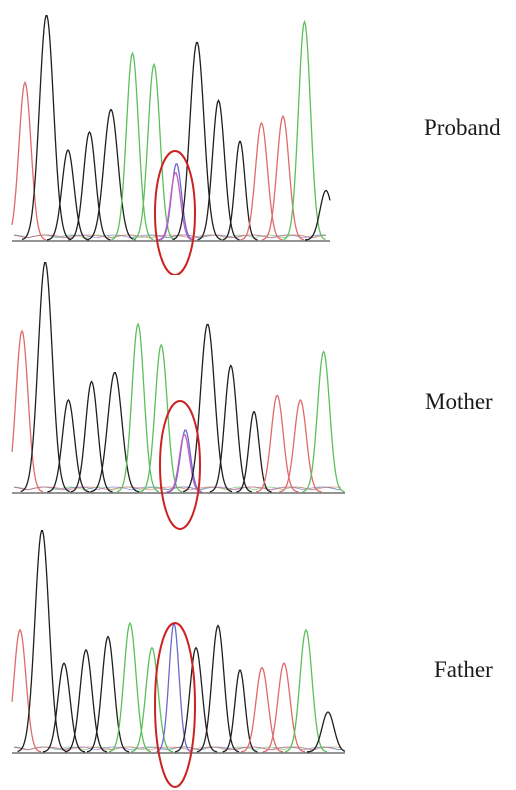 The width and height of the screenshot is (516, 790). I want to click on panel-label-father: Father, so click(463, 669).